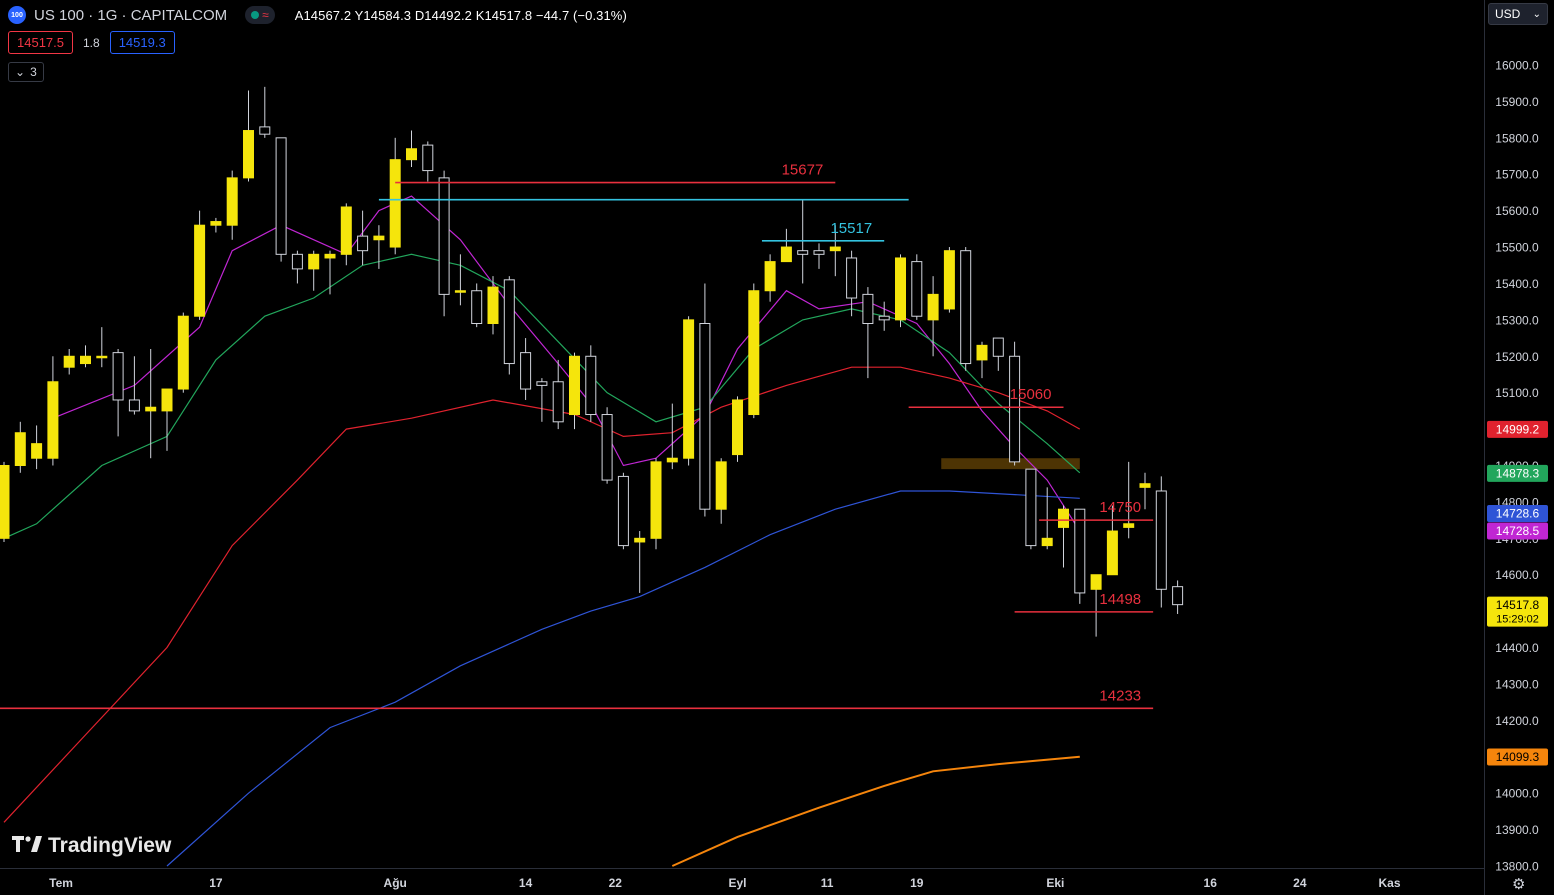 Image resolution: width=1554 pixels, height=895 pixels. I want to click on x-tick-label: 22, so click(616, 883).